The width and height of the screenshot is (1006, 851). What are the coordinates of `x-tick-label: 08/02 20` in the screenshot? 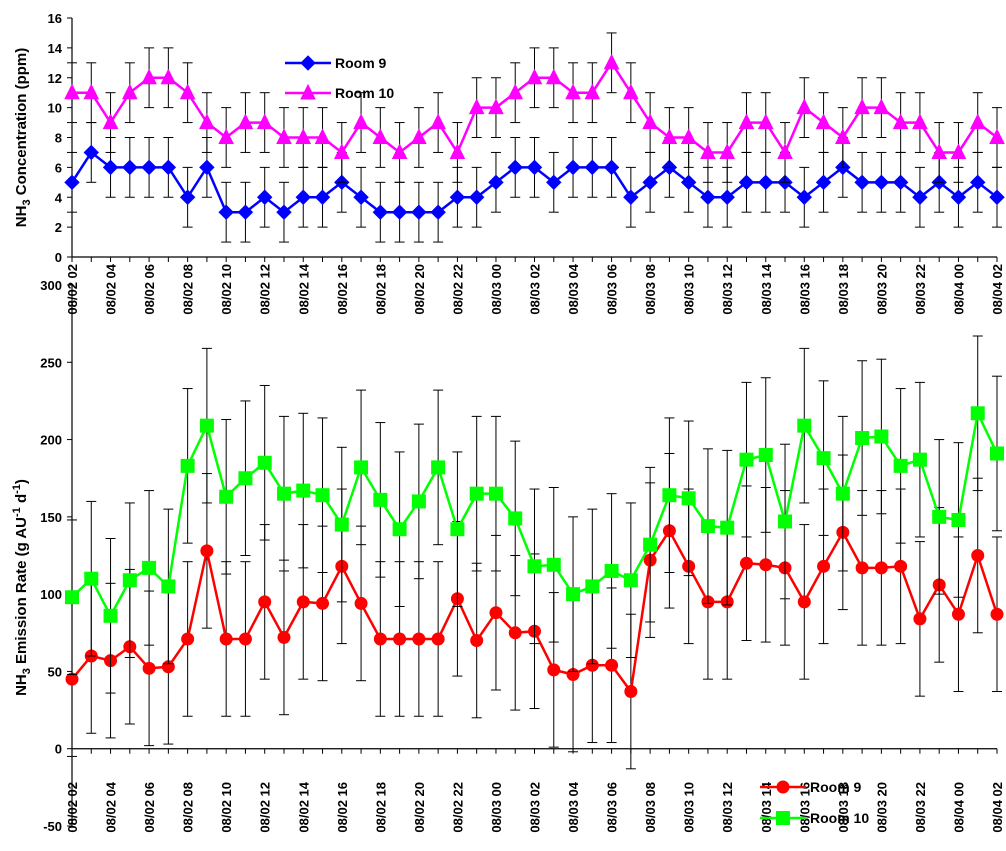 It's located at (419, 289).